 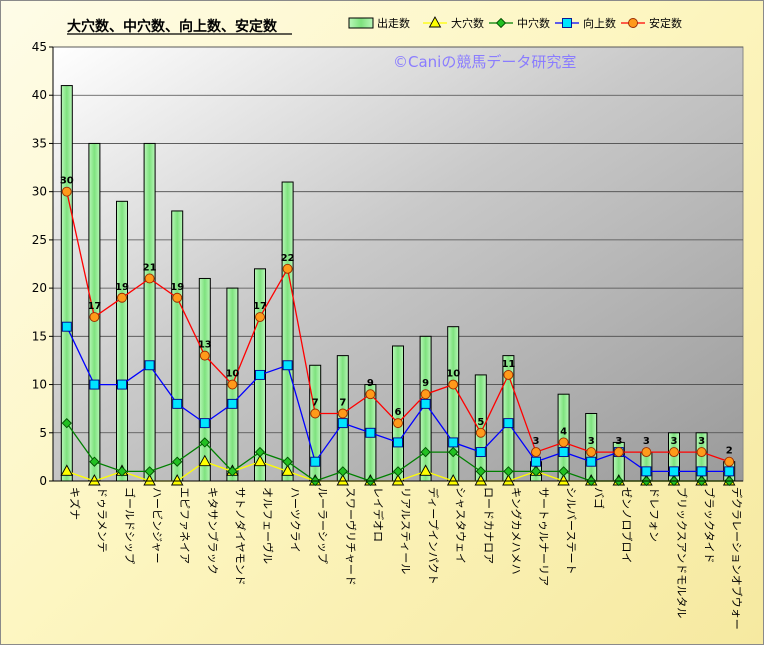 What do you see at coordinates (701, 452) in the screenshot?
I see `marker-安定数-23` at bounding box center [701, 452].